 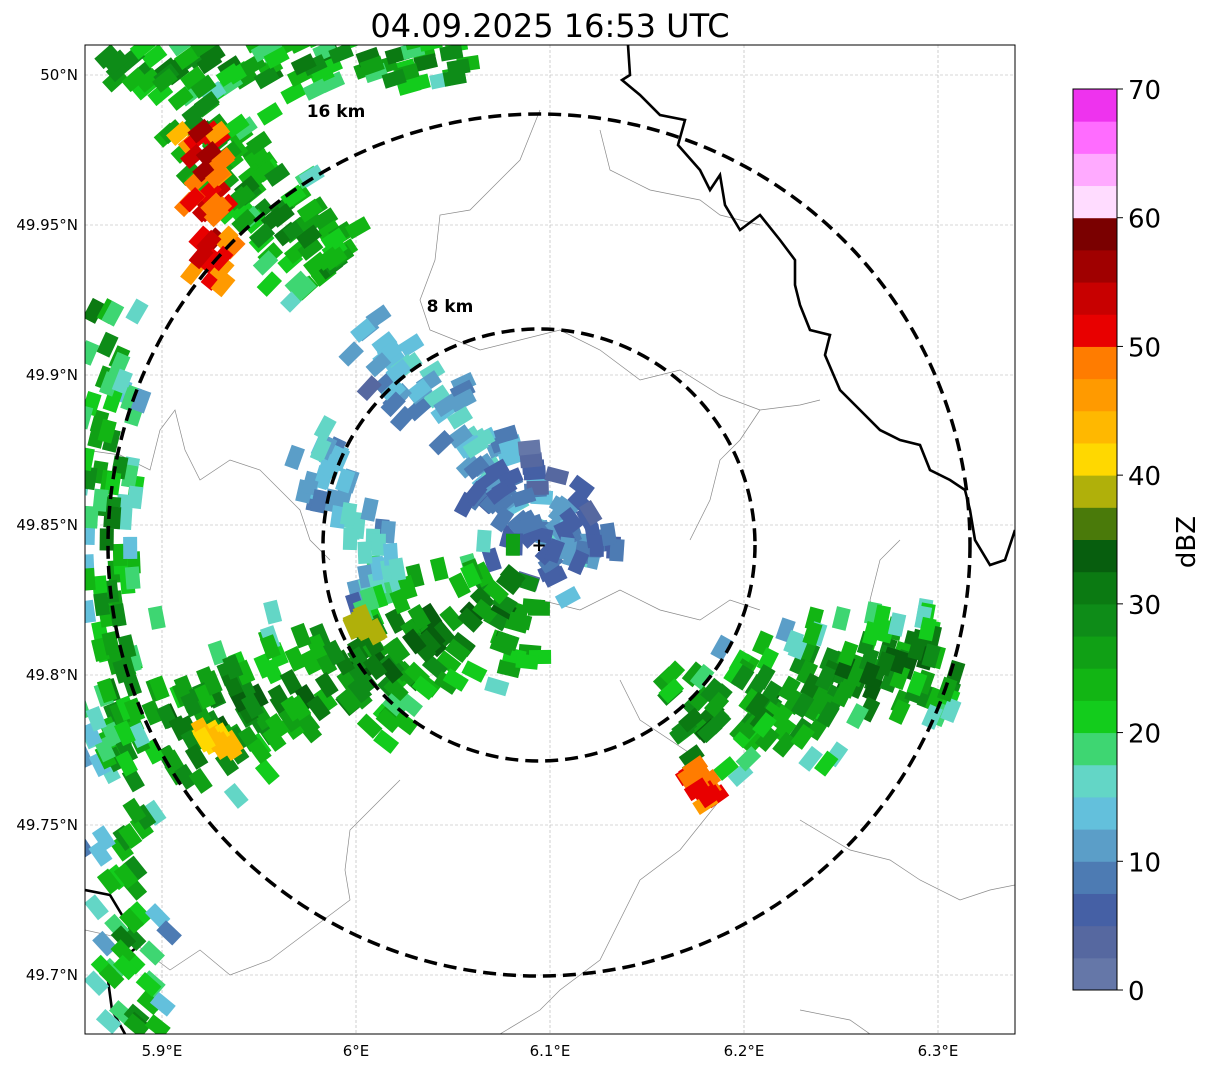 I want to click on lat-tick-label: 49.9°N, so click(x=52, y=375).